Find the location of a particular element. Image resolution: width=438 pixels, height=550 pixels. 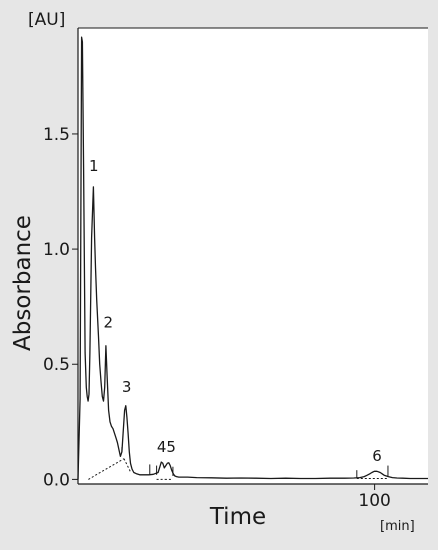

peak-label: 5 is located at coordinates (171, 447).